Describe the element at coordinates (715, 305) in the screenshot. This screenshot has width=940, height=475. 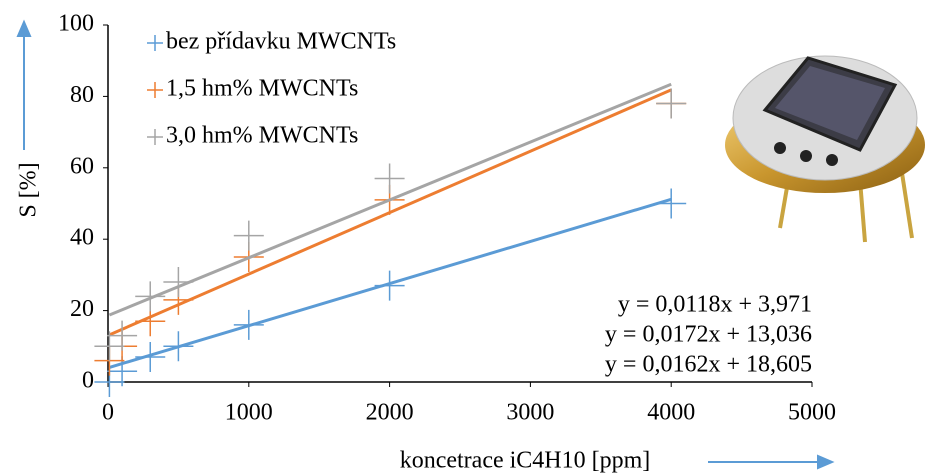
I see `trendline-equation: y = 0,0118x + 3,971` at that location.